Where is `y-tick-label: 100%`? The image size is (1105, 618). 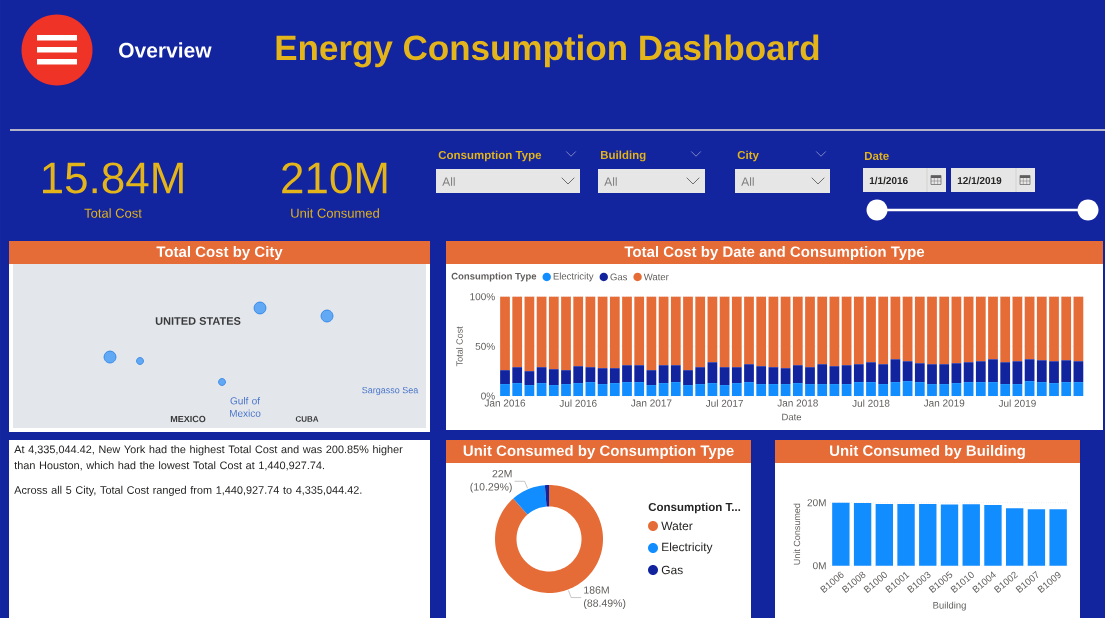 y-tick-label: 100% is located at coordinates (482, 297).